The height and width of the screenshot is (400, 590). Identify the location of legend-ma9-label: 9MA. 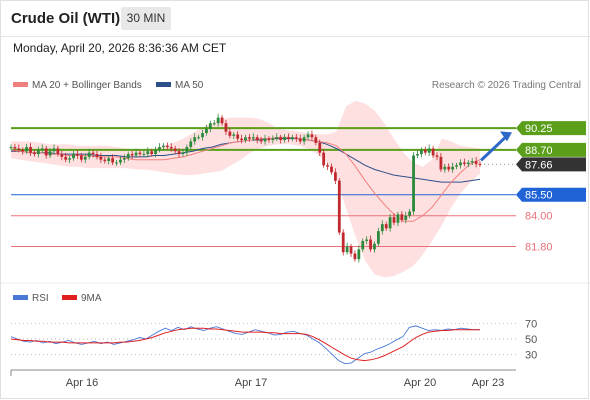
(91, 298).